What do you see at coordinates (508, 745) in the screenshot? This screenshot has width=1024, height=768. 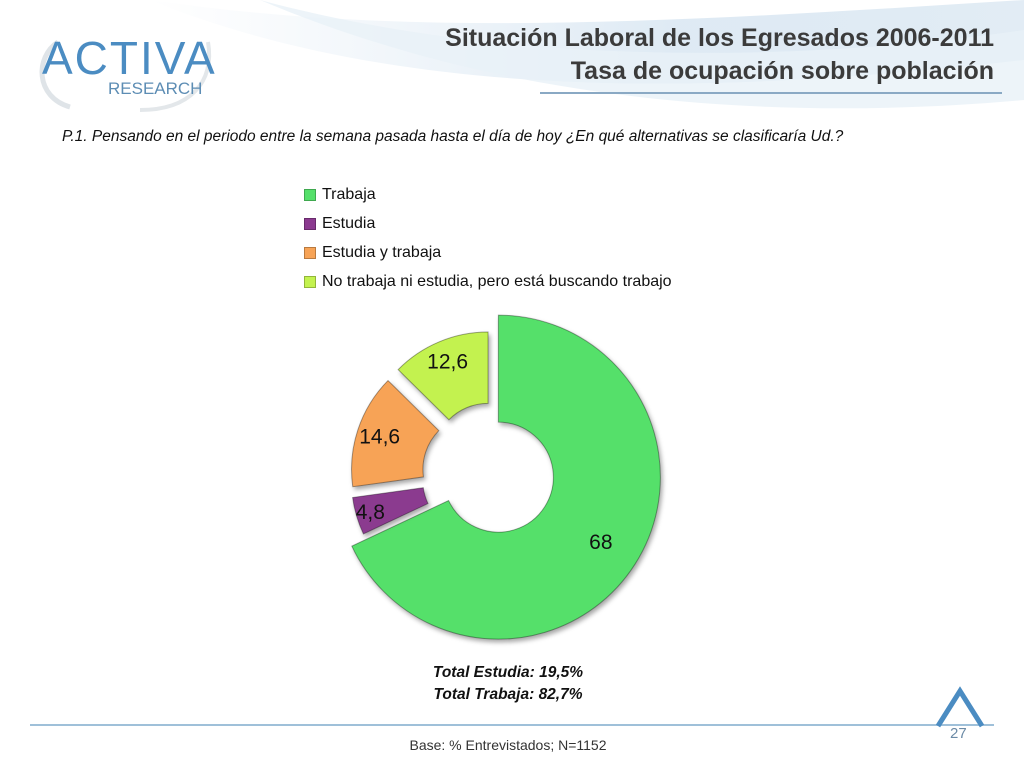 I see `base-note: Base: % Entrevistados; N=1152` at bounding box center [508, 745].